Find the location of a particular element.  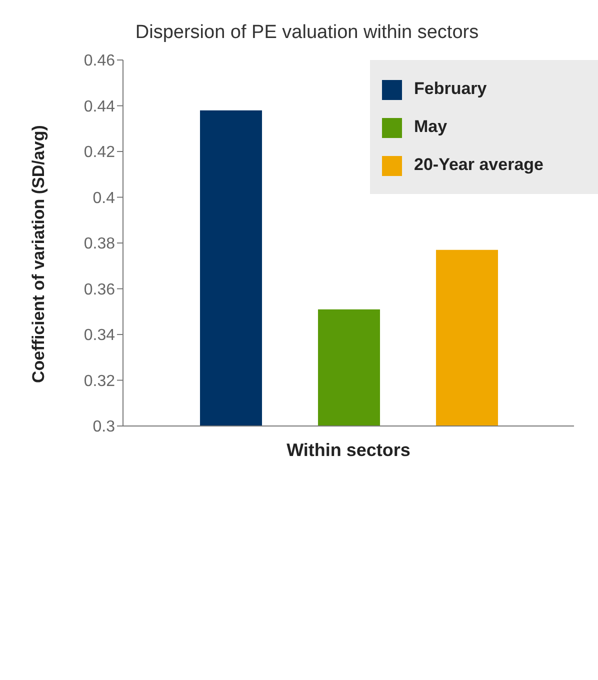

y-tick-label: 0.44 is located at coordinates (100, 107).